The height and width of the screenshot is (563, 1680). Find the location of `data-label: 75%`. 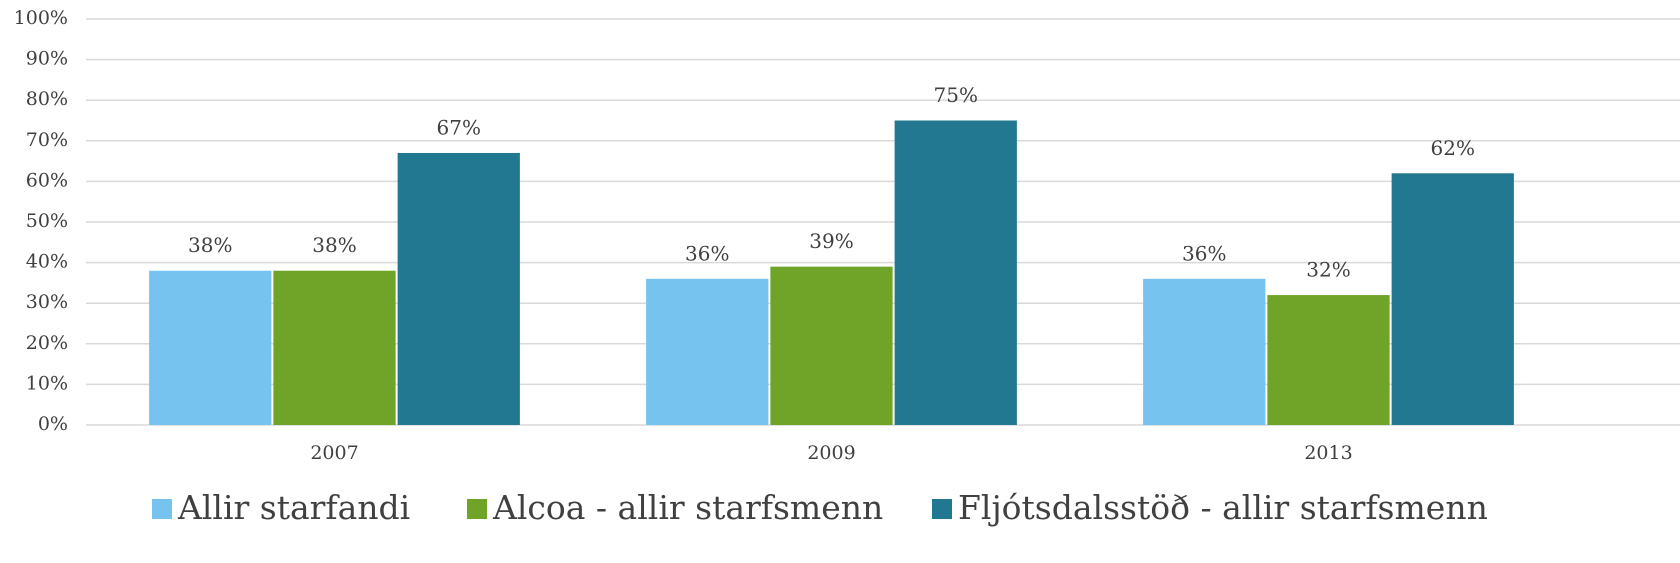

data-label: 75% is located at coordinates (956, 95).